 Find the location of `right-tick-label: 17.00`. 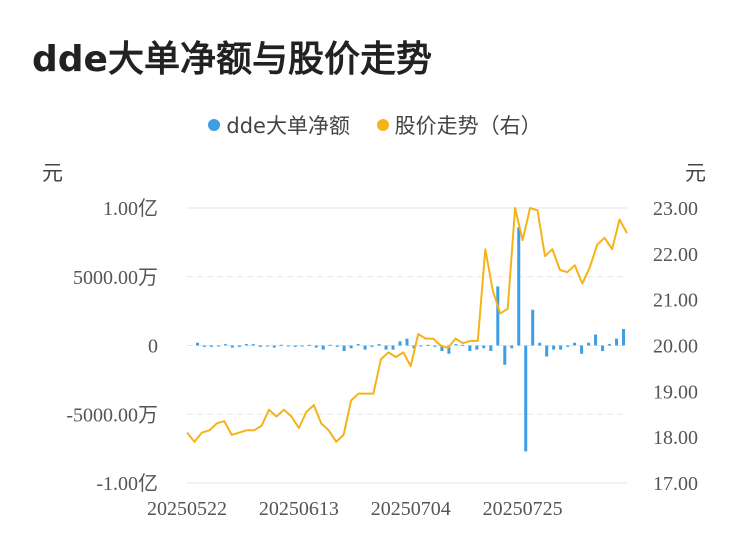

right-tick-label: 17.00 is located at coordinates (675, 484).